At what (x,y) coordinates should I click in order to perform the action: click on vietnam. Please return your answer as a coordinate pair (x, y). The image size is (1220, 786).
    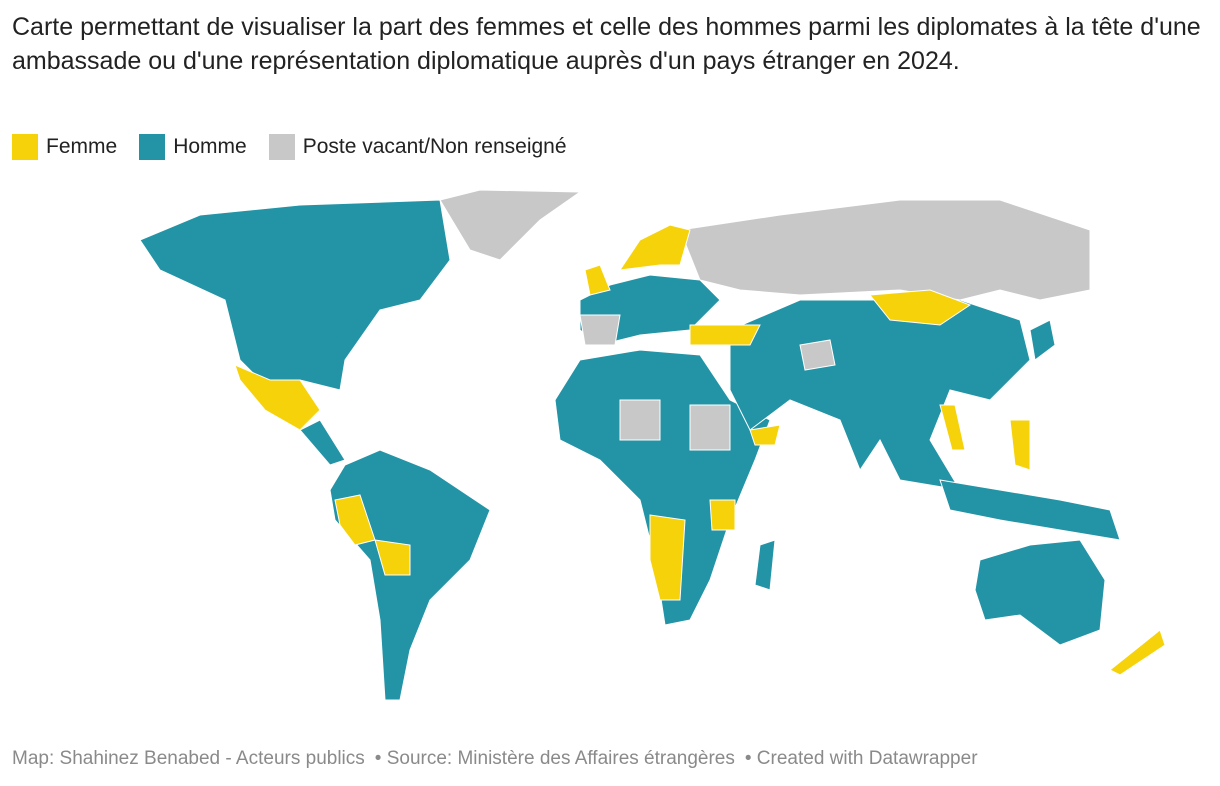
    Looking at the image, I should click on (952, 427).